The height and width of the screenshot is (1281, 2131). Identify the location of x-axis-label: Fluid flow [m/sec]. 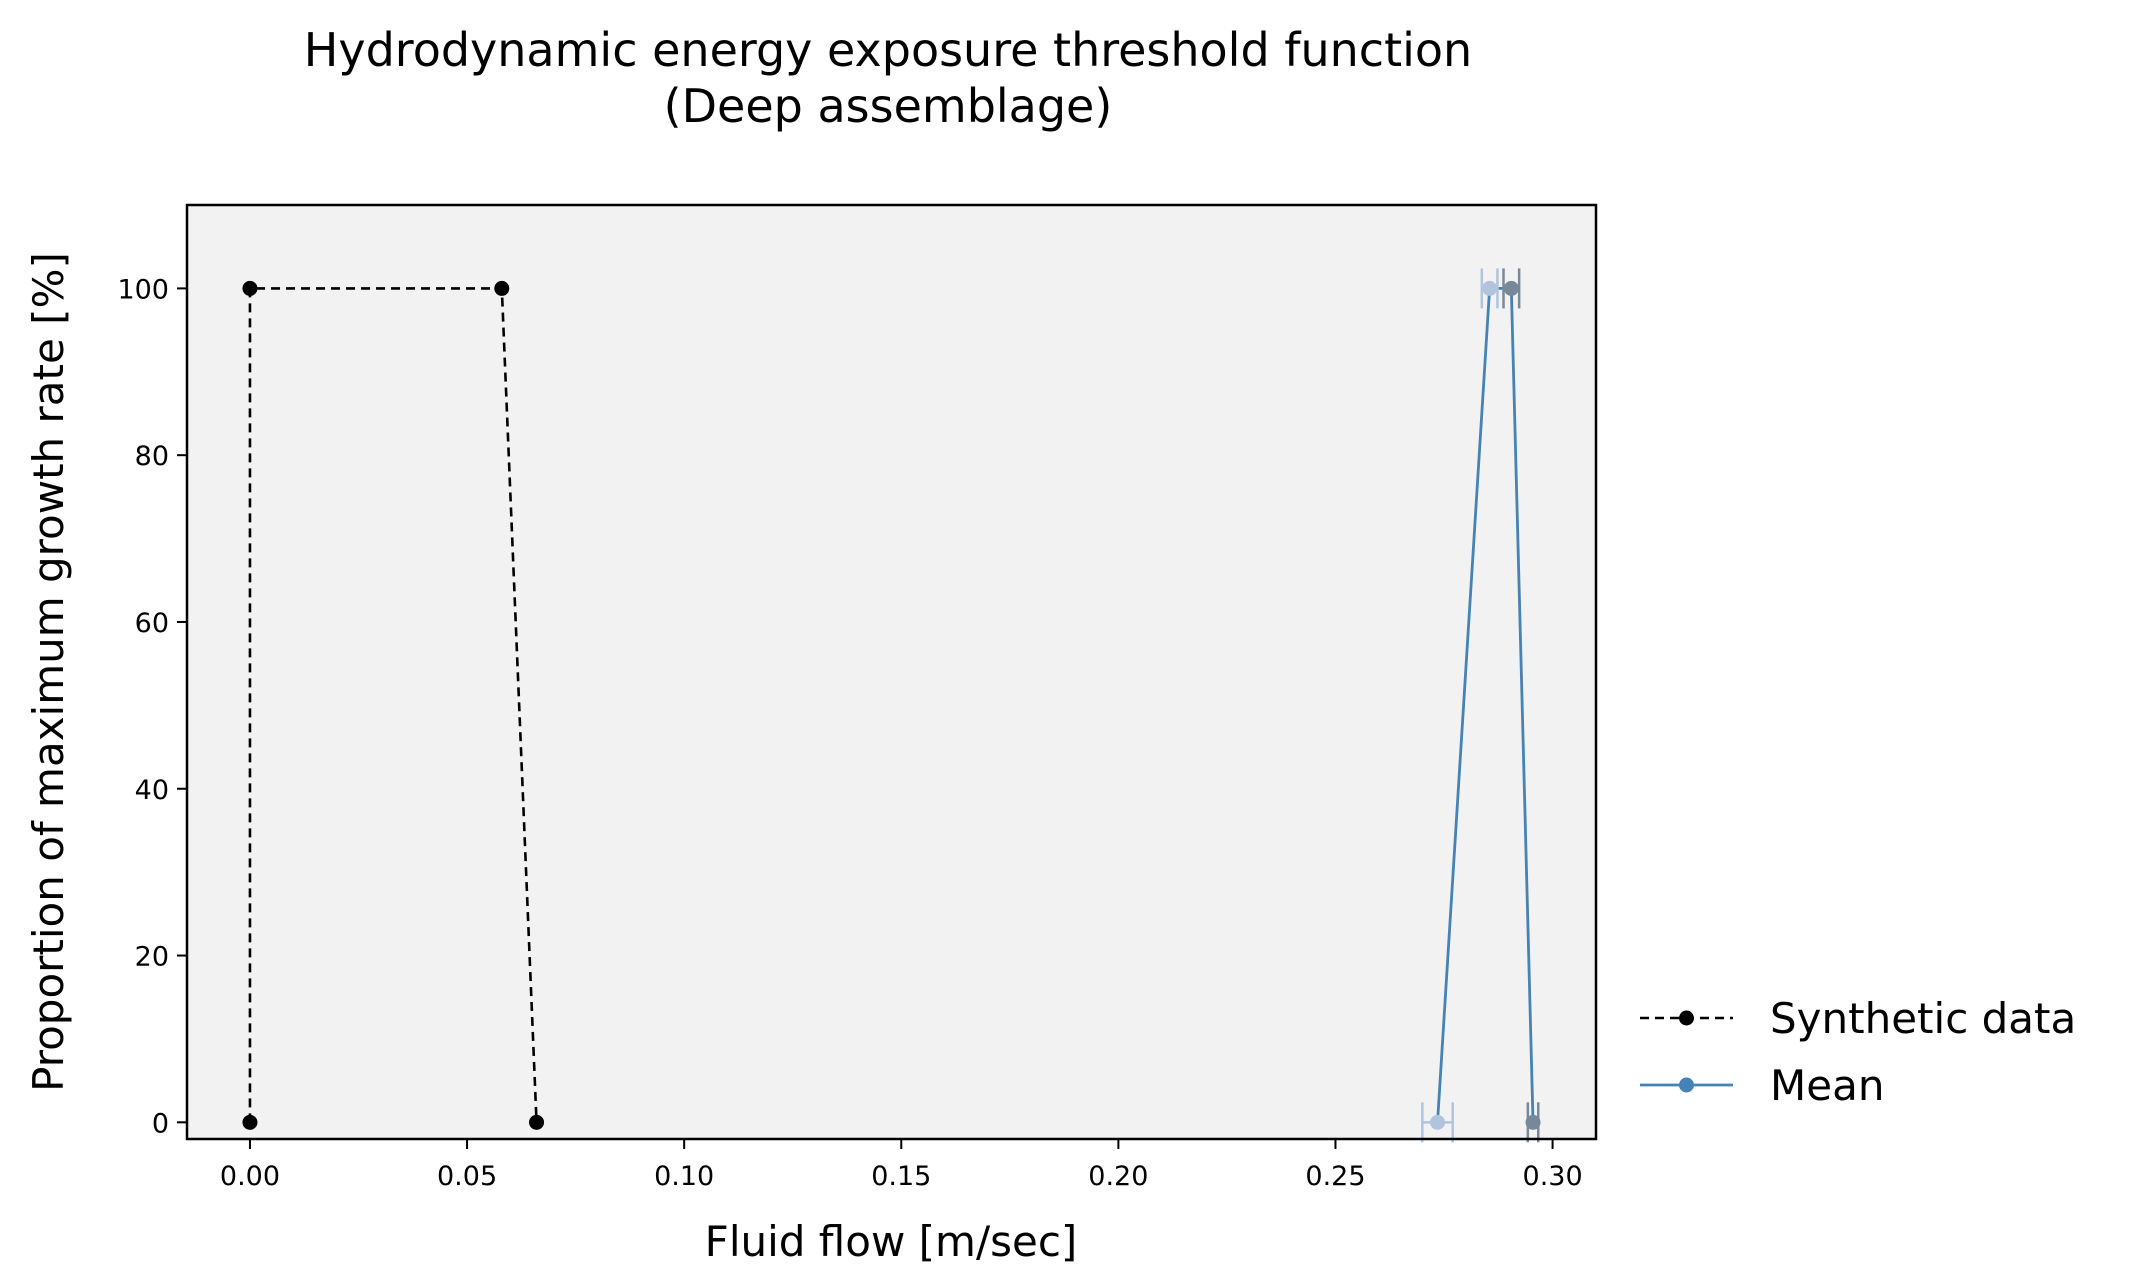
(891, 1241).